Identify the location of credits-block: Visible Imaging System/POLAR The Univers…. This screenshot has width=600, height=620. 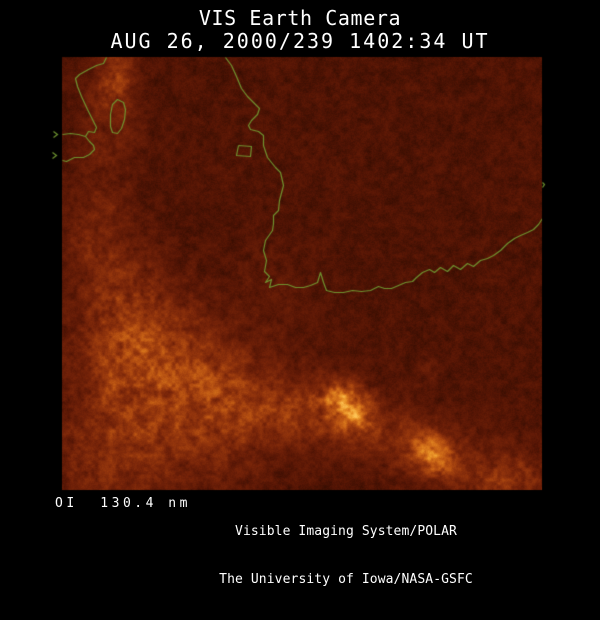
(346, 556).